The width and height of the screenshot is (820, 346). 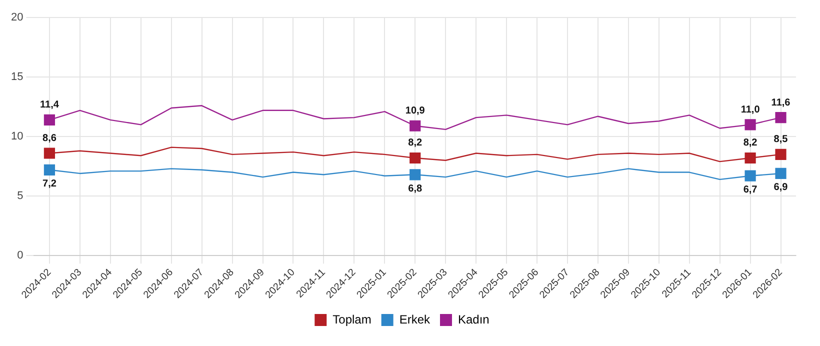 What do you see at coordinates (781, 188) in the screenshot?
I see `data-label: 6,9` at bounding box center [781, 188].